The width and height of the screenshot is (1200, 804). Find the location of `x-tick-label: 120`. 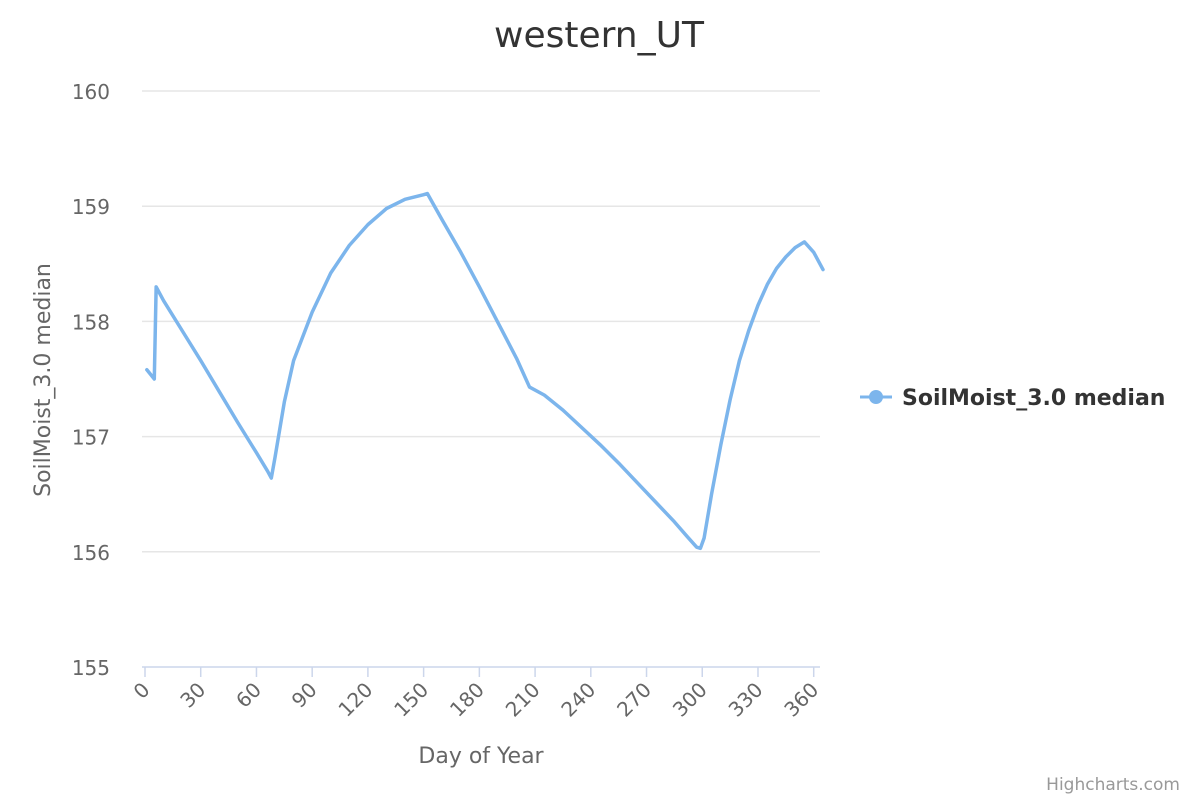

x-tick-label: 120 is located at coordinates (355, 700).